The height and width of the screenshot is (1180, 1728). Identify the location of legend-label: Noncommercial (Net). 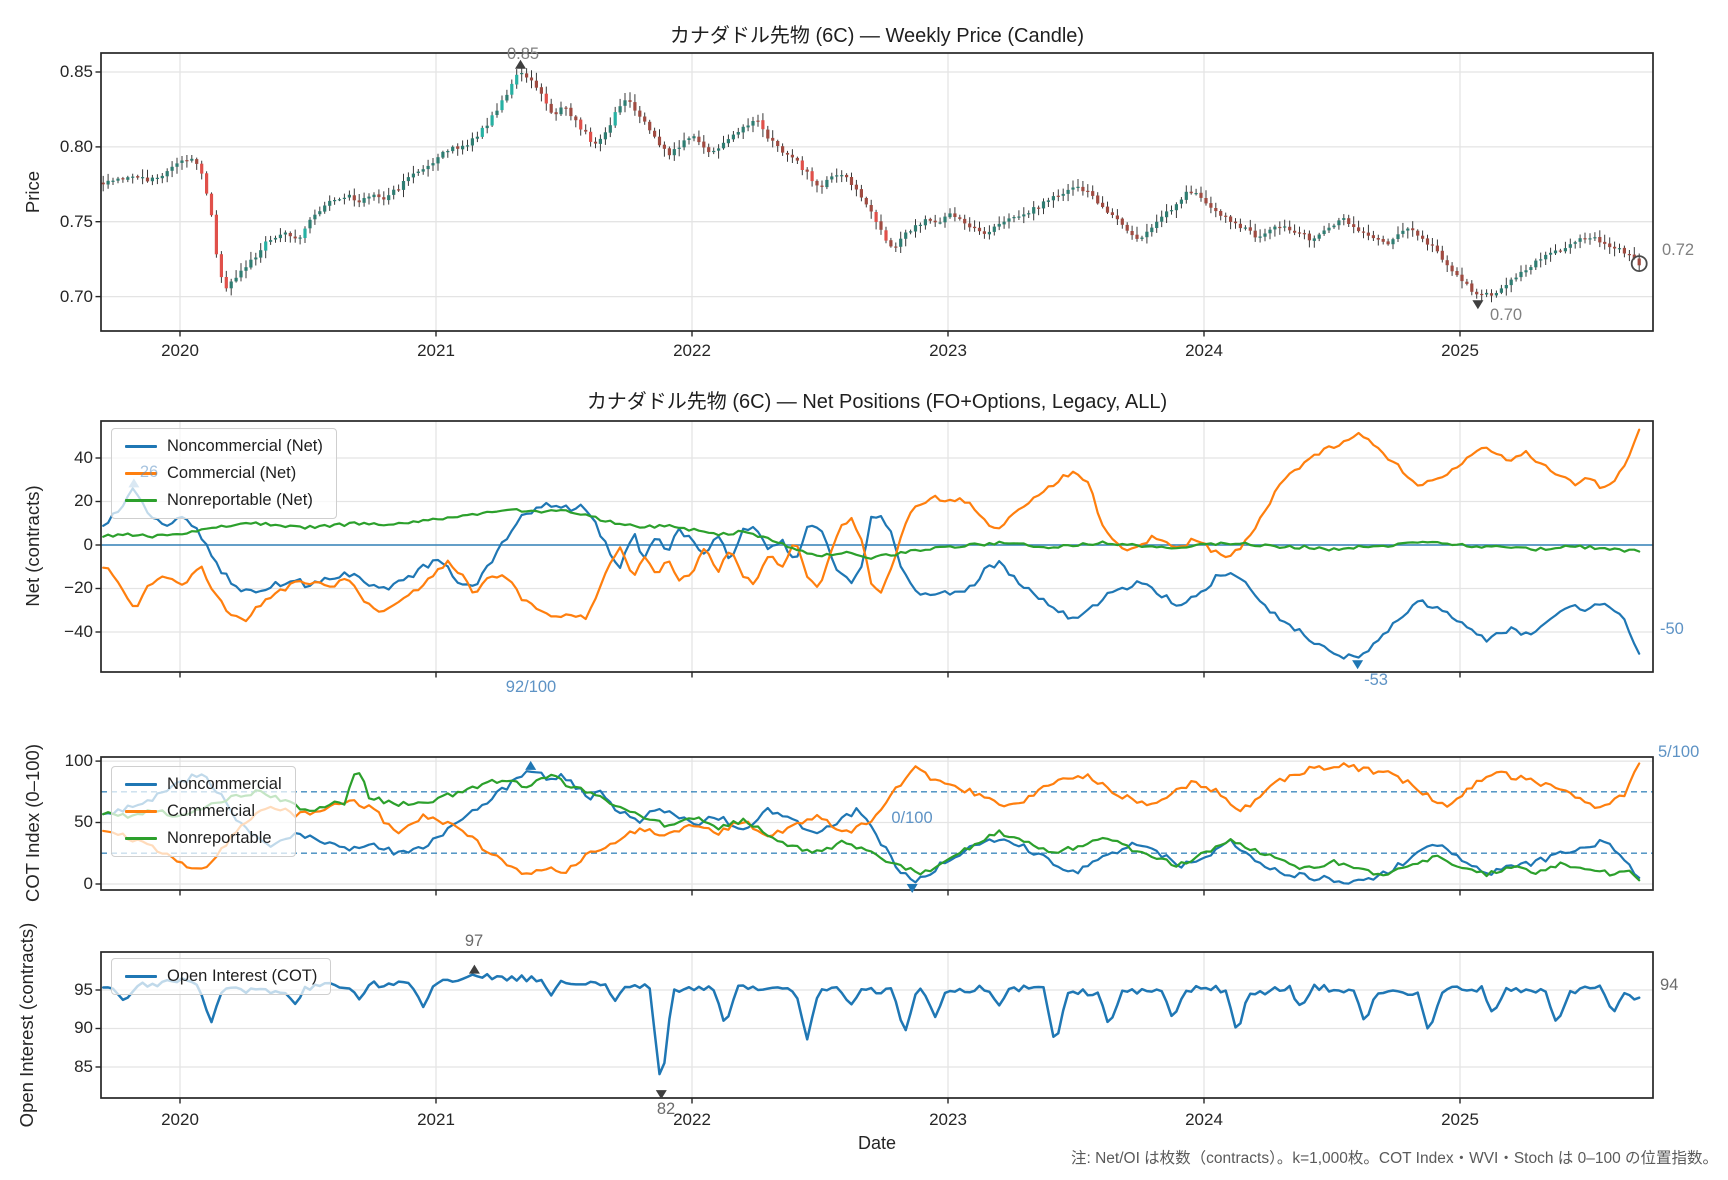
(245, 446).